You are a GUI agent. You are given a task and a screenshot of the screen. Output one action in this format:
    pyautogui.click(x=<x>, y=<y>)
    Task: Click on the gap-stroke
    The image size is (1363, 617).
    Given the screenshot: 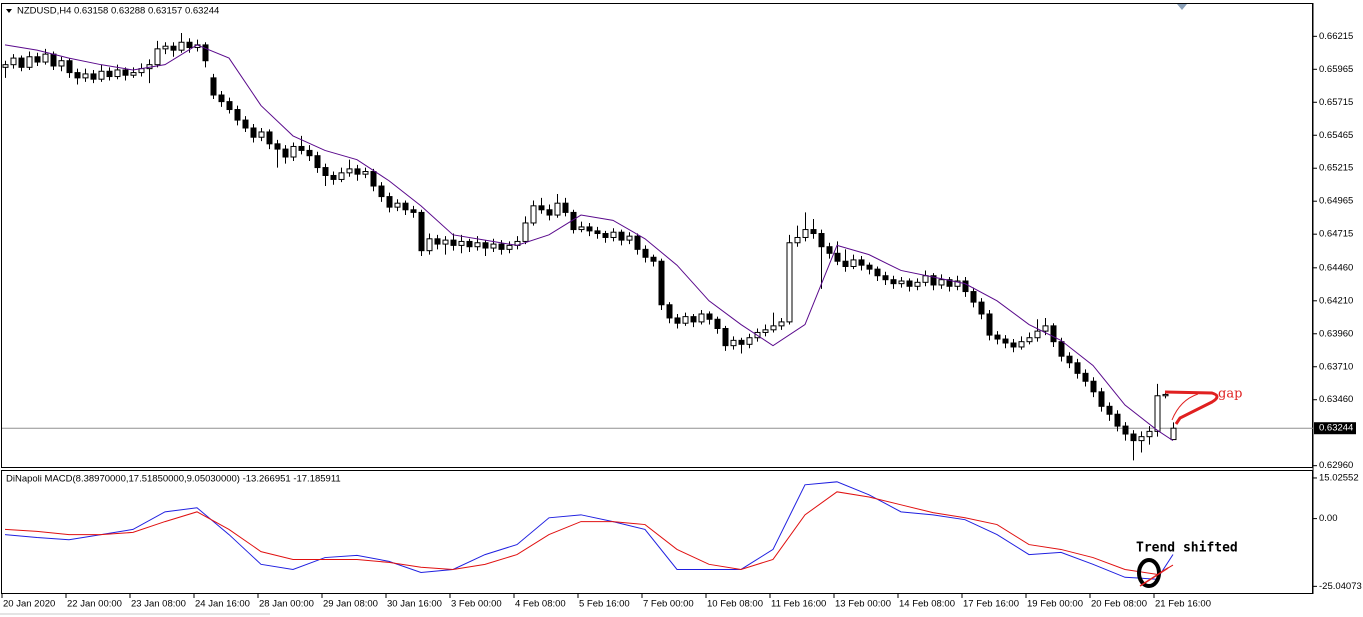 What is the action you would take?
    pyautogui.click(x=1185, y=407)
    